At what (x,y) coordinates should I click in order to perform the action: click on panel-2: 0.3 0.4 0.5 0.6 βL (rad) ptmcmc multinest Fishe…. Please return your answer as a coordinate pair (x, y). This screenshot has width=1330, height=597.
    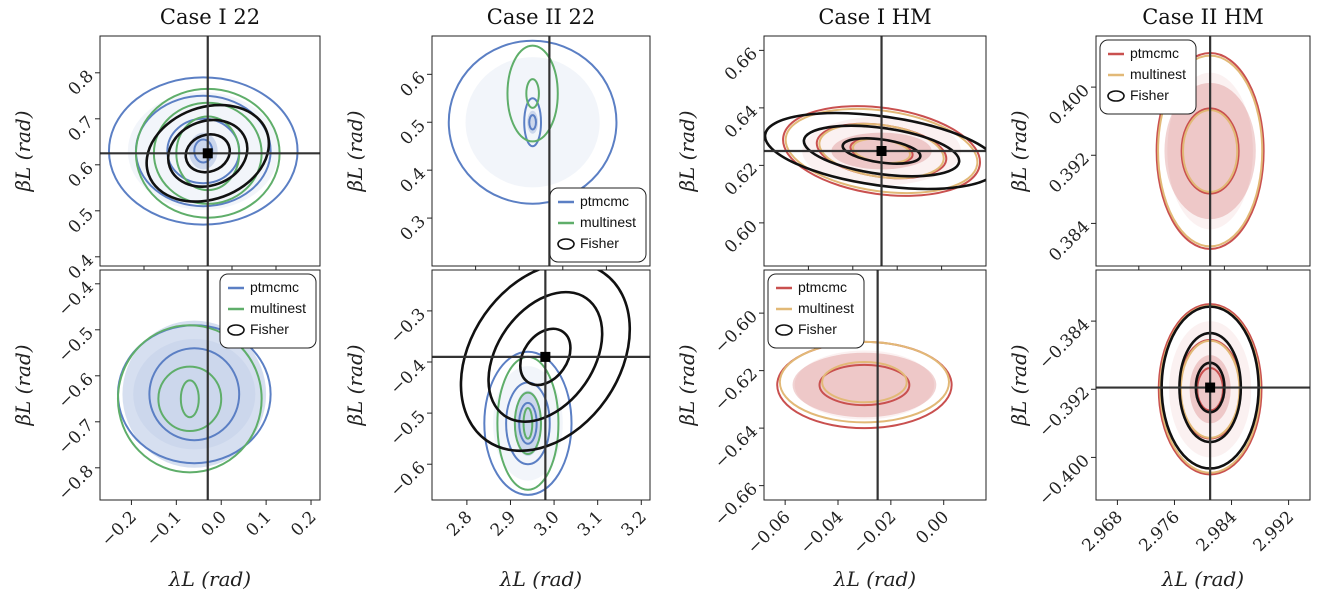
    Looking at the image, I should click on (497, 152).